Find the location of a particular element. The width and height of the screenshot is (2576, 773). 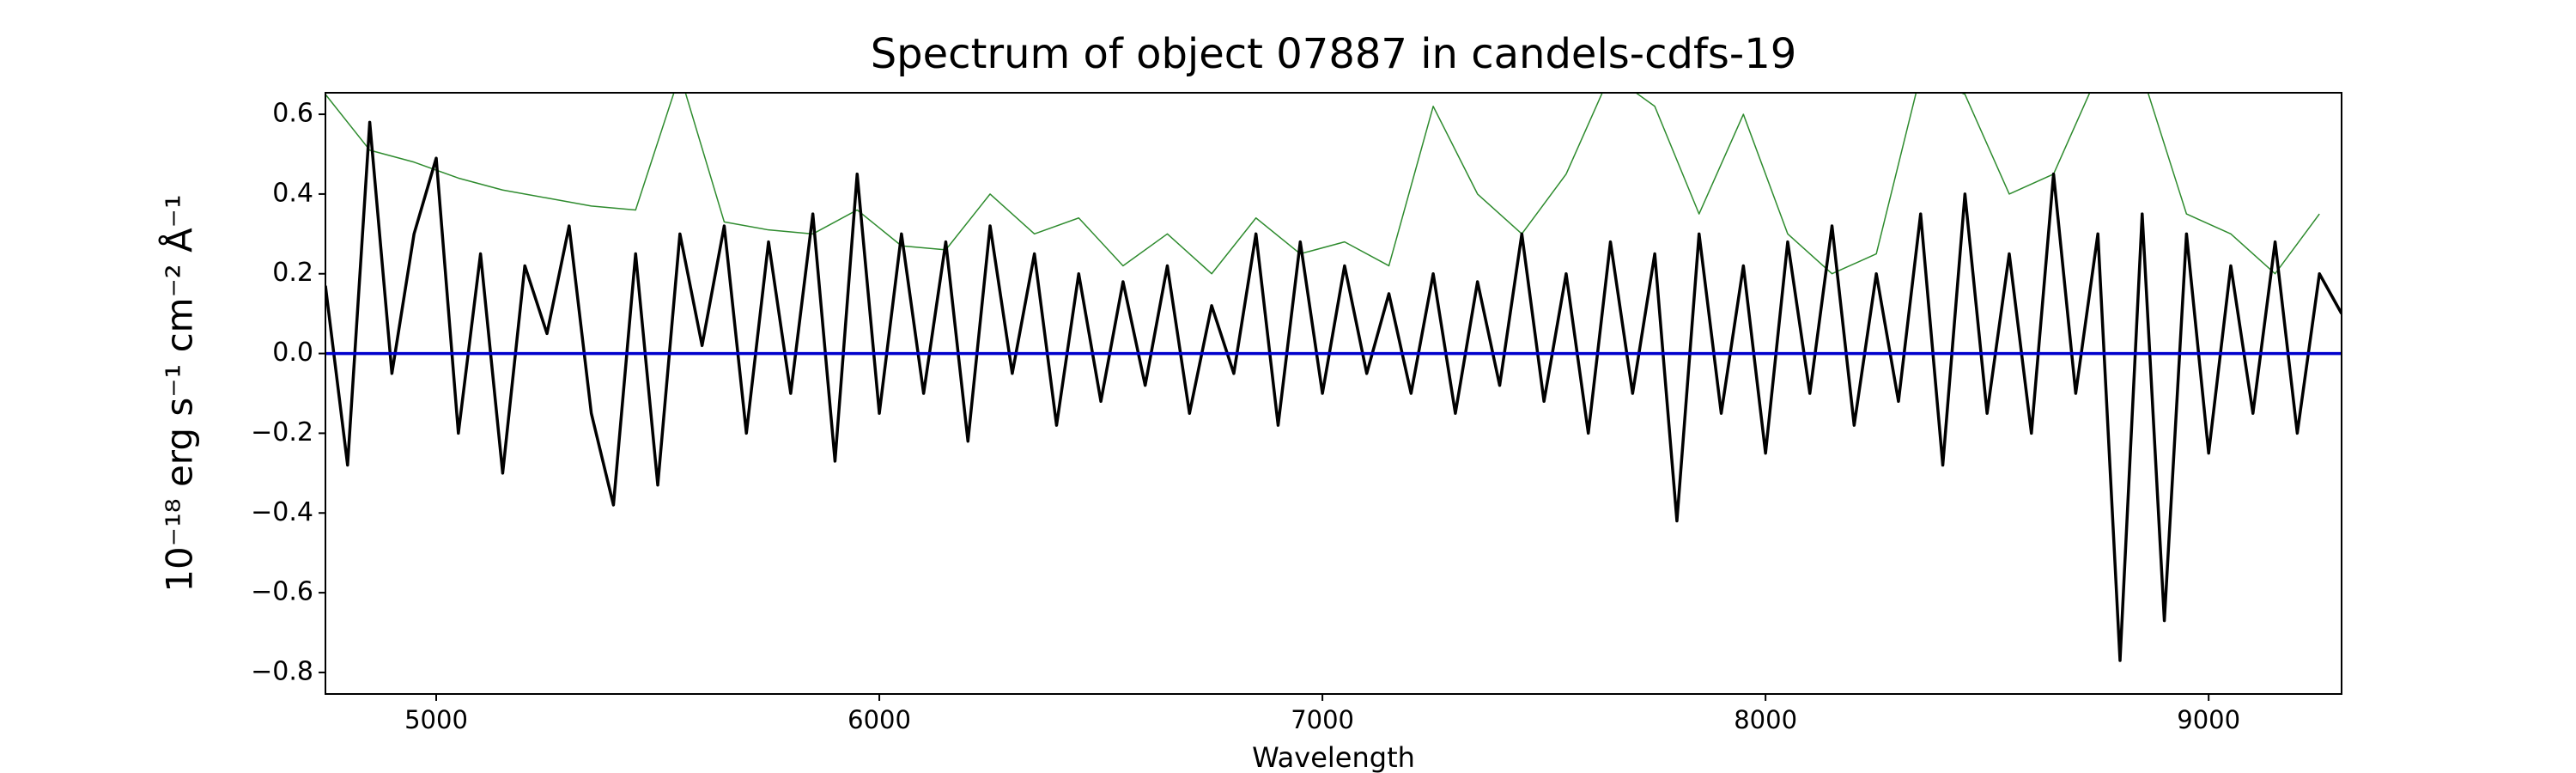

x-tick-label: 9000 is located at coordinates (2208, 719).